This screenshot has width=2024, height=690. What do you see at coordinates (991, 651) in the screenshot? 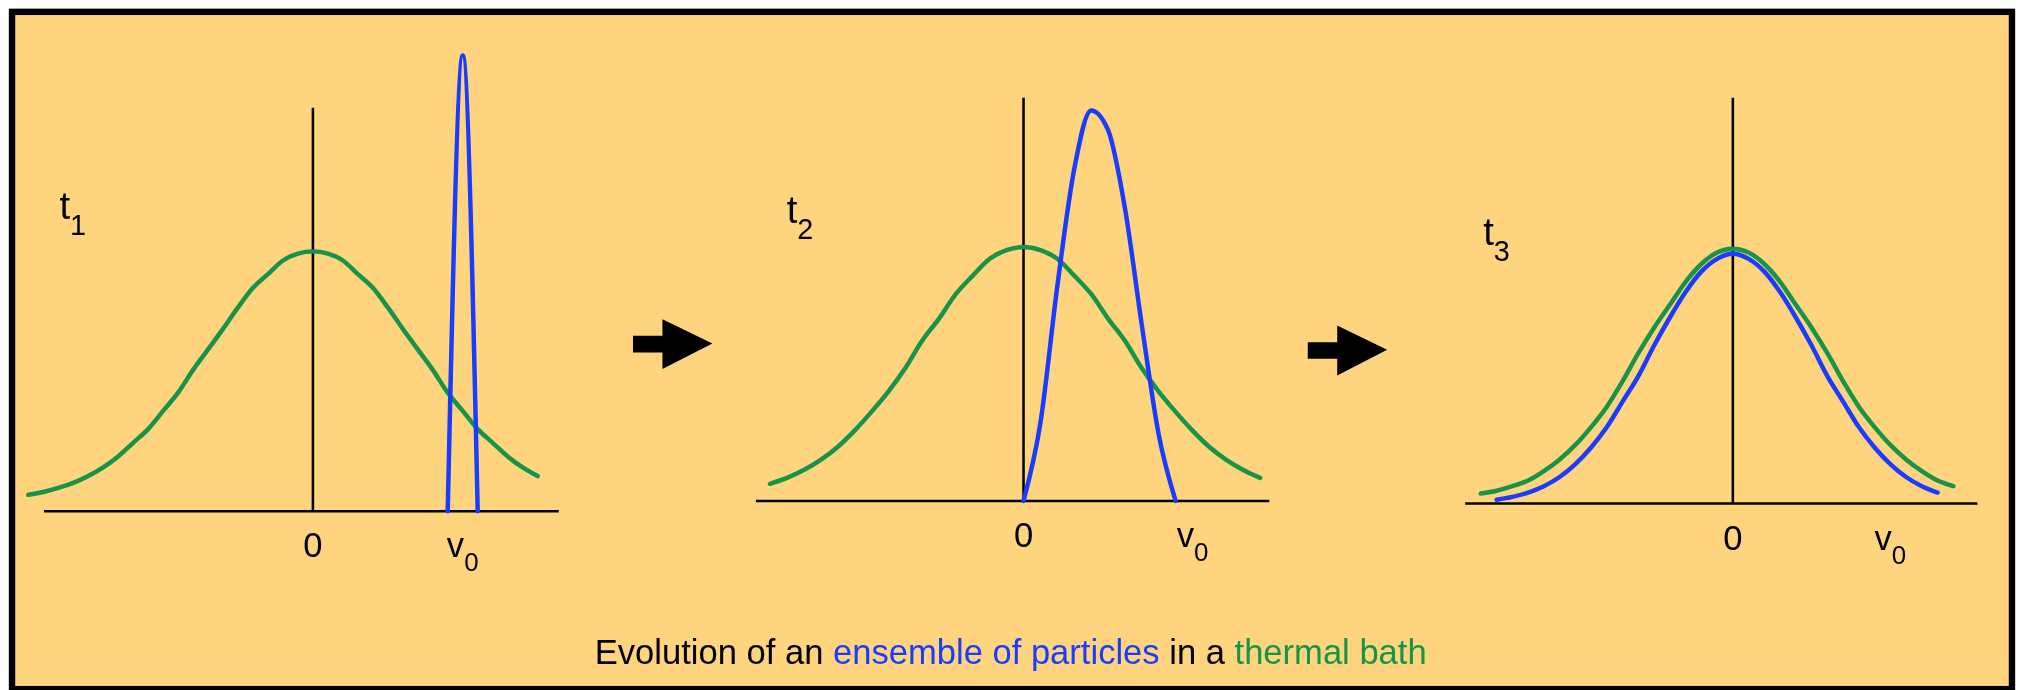
I see `text: ensemble of particles` at bounding box center [991, 651].